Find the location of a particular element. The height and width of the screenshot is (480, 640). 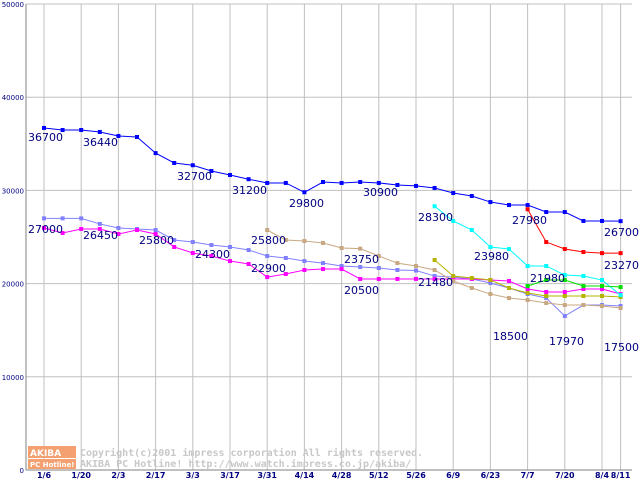

x-tick-label: 5/12 is located at coordinates (379, 475).